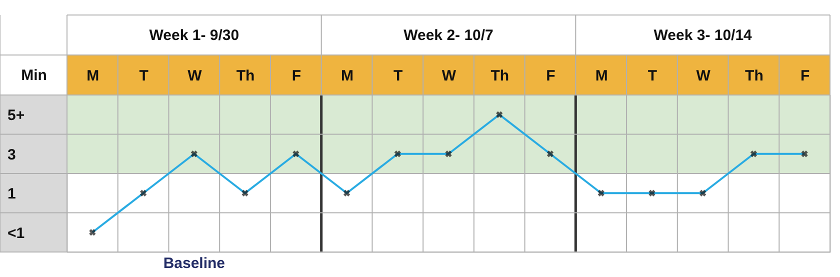  Describe the element at coordinates (12, 155) in the screenshot. I see `y-tick-label: 3` at that location.